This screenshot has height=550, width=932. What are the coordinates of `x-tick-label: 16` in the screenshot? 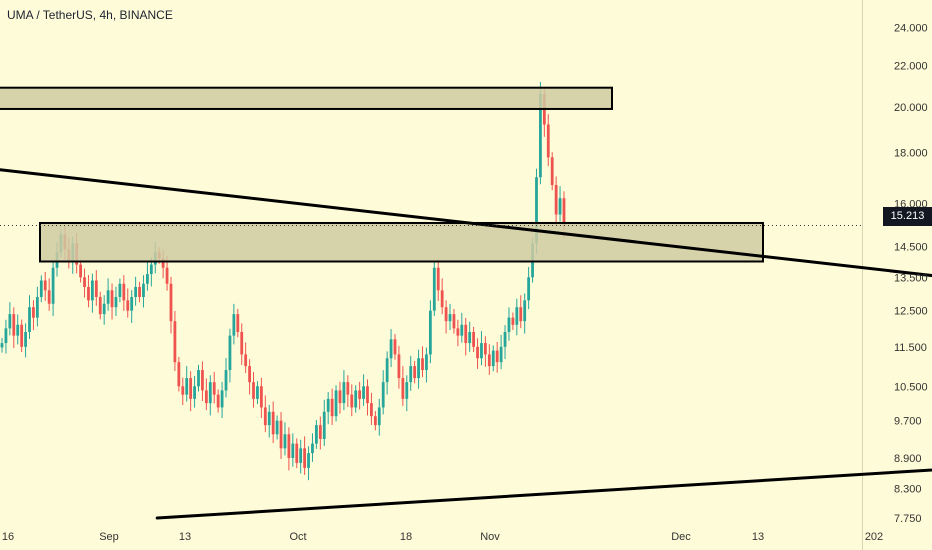 It's located at (8, 537).